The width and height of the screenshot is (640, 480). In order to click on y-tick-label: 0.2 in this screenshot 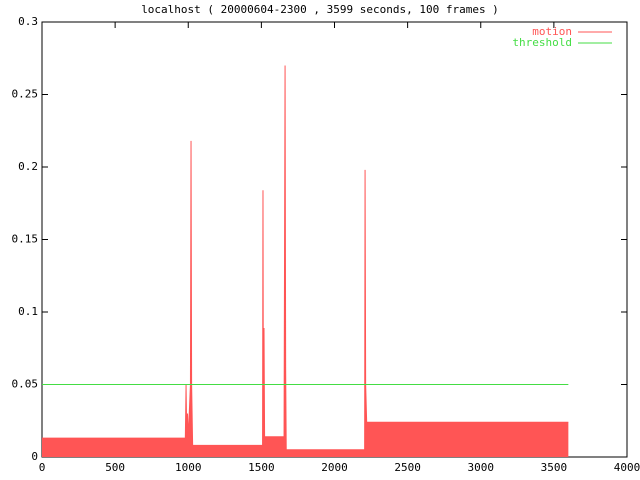, I will do `click(28, 166)`.